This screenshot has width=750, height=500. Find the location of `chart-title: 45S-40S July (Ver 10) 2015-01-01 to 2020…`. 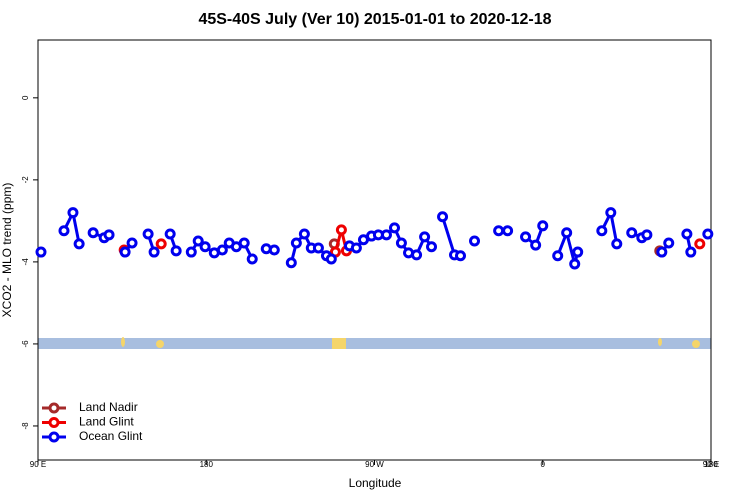

chart-title: 45S-40S July (Ver 10) 2015-01-01 to 2020… is located at coordinates (374, 19).